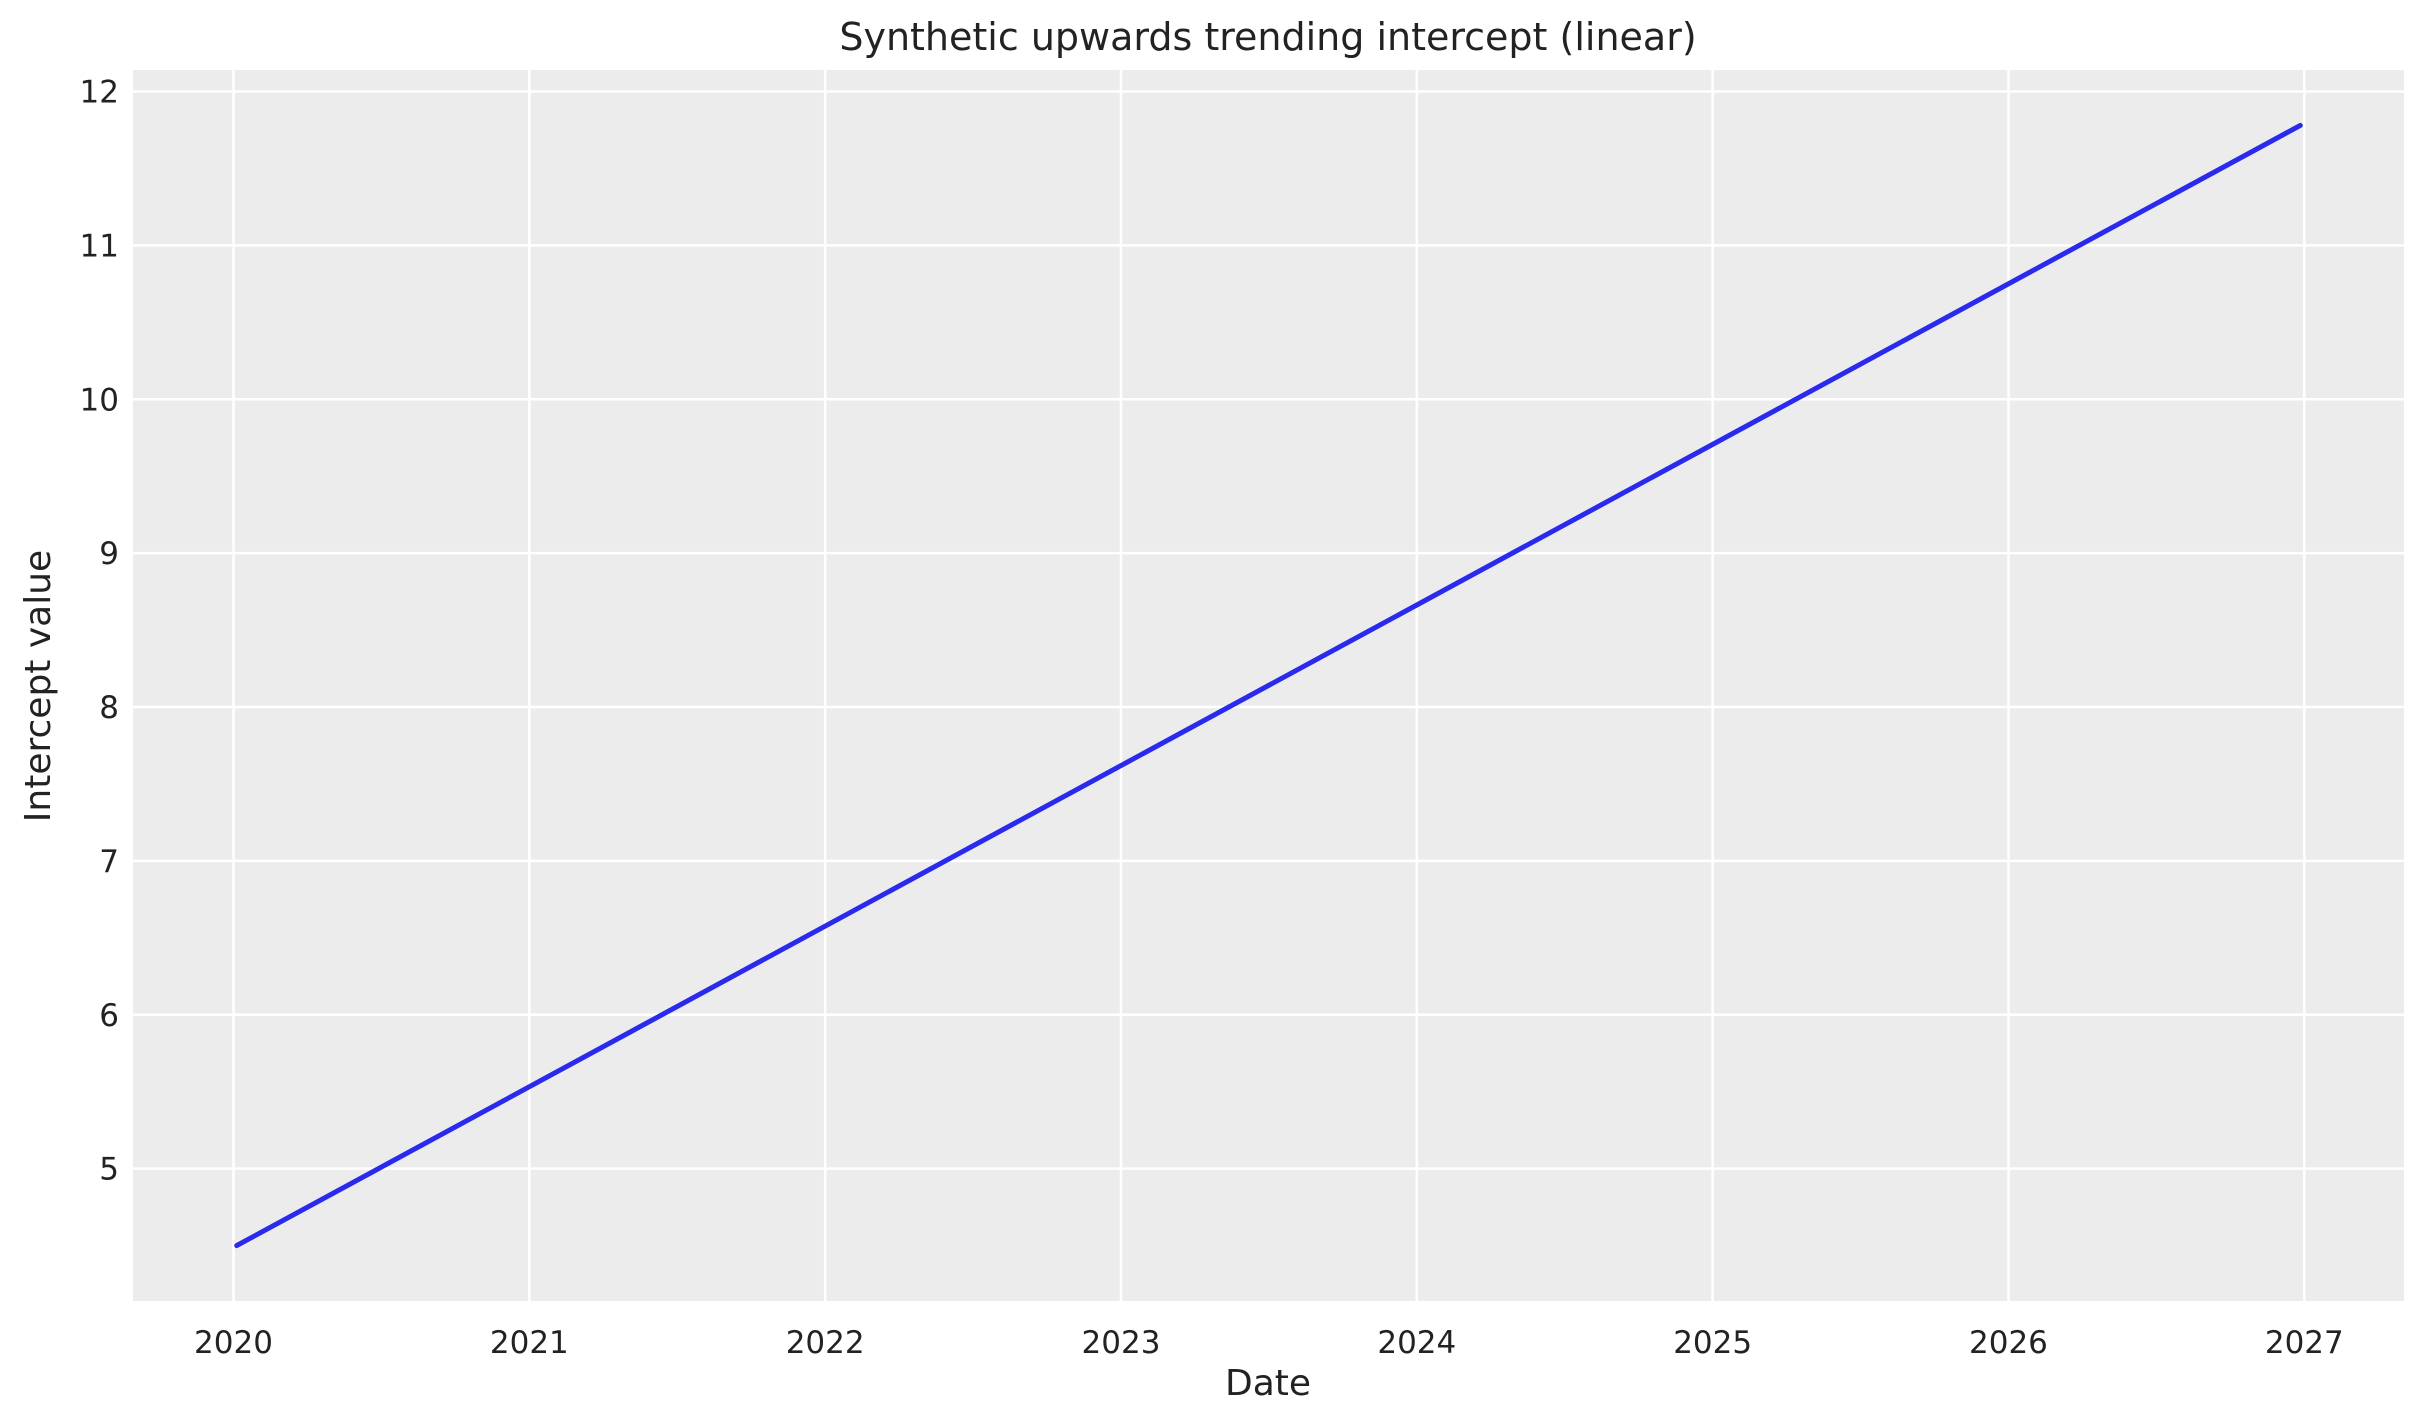 Image resolution: width=2423 pixels, height=1427 pixels. What do you see at coordinates (109, 862) in the screenshot?
I see `y-tick-label: 7` at bounding box center [109, 862].